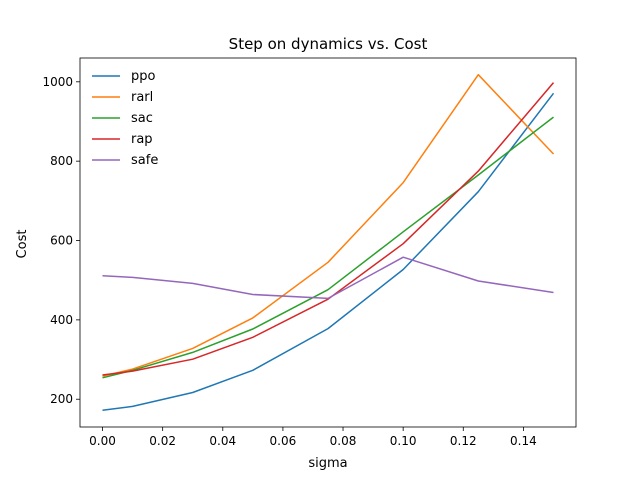 Image resolution: width=640 pixels, height=480 pixels. What do you see at coordinates (143, 76) in the screenshot?
I see `legend-label-ppo: ppo` at bounding box center [143, 76].